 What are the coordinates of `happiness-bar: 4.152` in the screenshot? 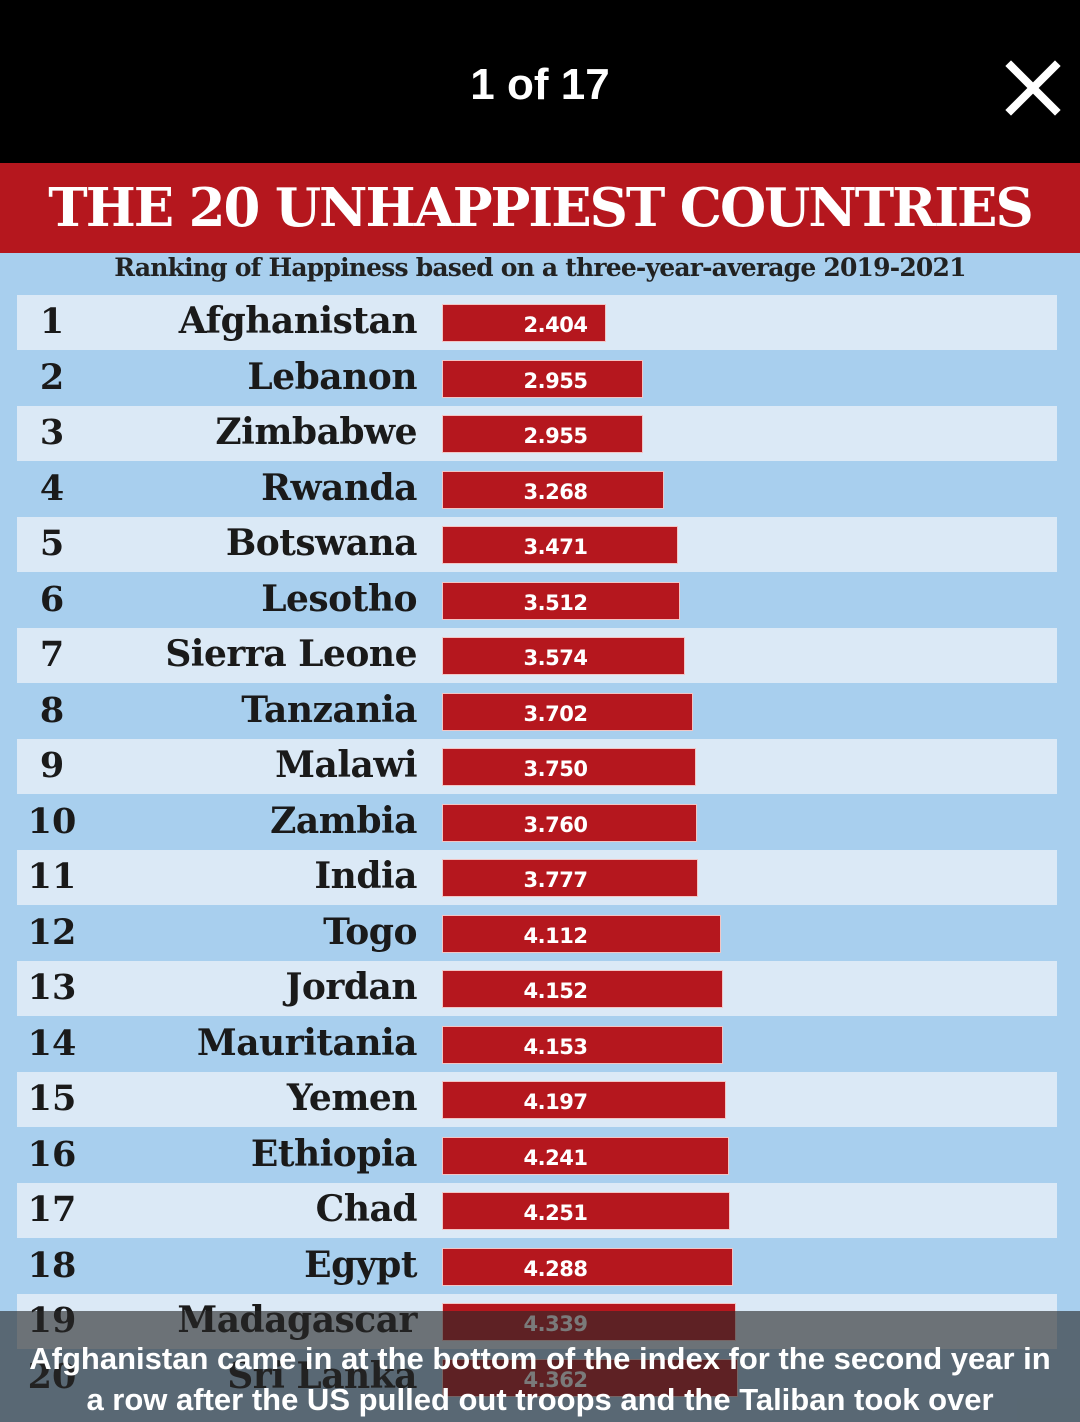 It's located at (582, 989).